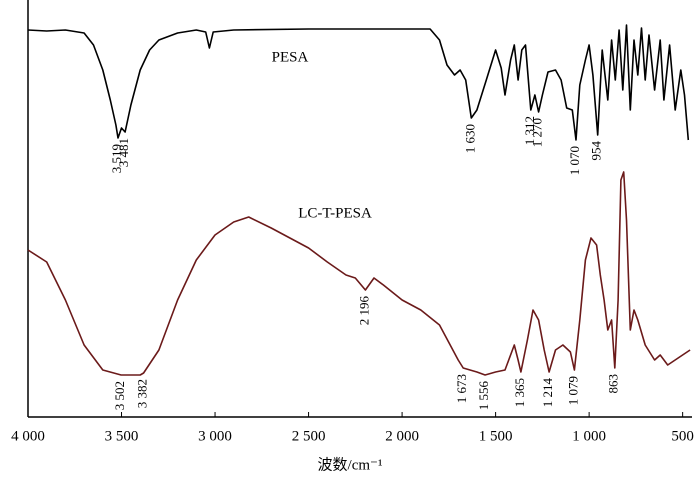 This screenshot has height=481, width=700. I want to click on peak-label: 1 070, so click(574, 160).